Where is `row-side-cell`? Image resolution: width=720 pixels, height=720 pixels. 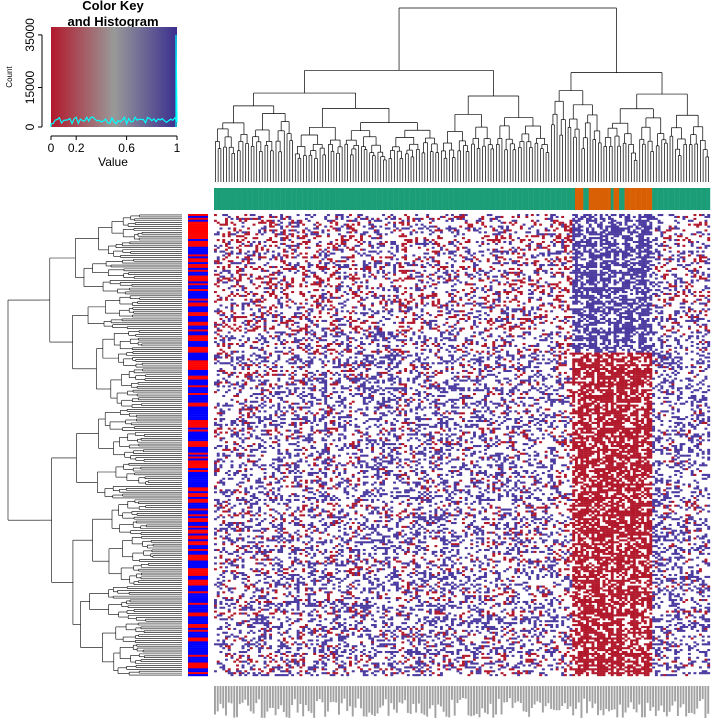
row-side-cell is located at coordinates (198, 634).